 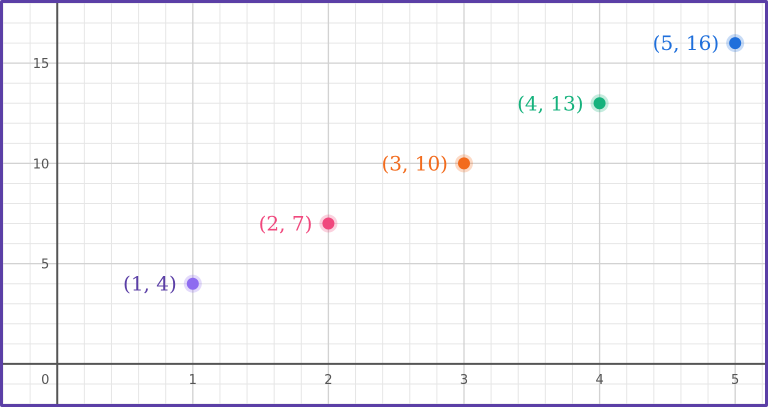 What do you see at coordinates (599, 380) in the screenshot?
I see `x-tick-label: 4` at bounding box center [599, 380].